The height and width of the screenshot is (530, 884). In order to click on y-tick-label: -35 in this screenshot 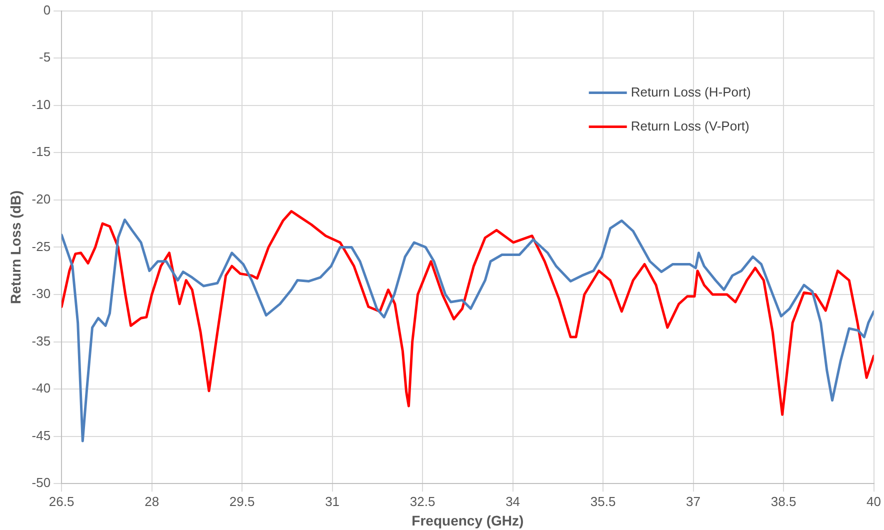, I will do `click(41, 340)`.